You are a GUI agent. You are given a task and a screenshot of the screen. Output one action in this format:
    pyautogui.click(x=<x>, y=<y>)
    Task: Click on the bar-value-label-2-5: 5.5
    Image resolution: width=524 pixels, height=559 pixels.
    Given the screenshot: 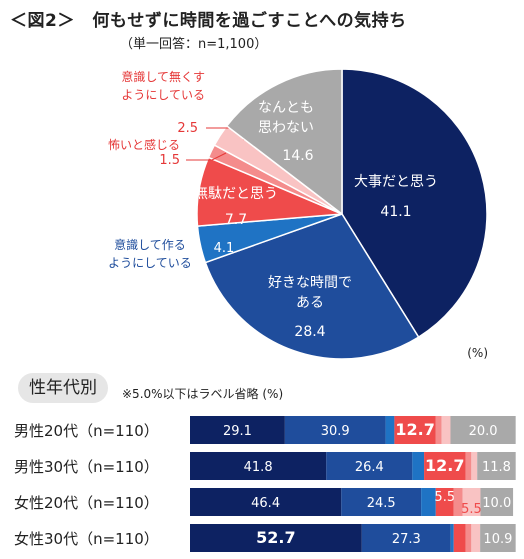 What is the action you would take?
    pyautogui.click(x=471, y=509)
    